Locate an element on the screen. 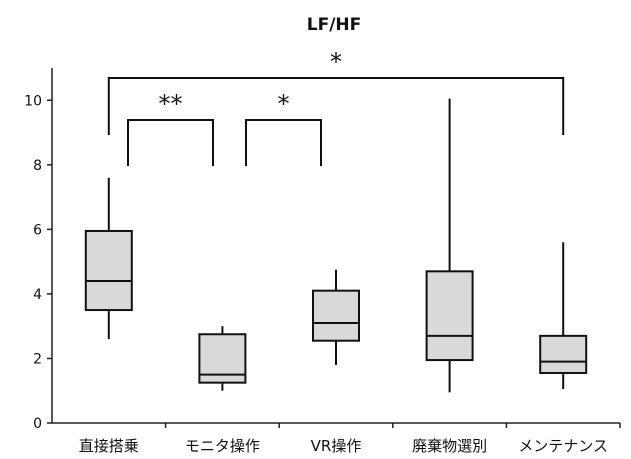  y-tick-label: 2 is located at coordinates (37, 359).